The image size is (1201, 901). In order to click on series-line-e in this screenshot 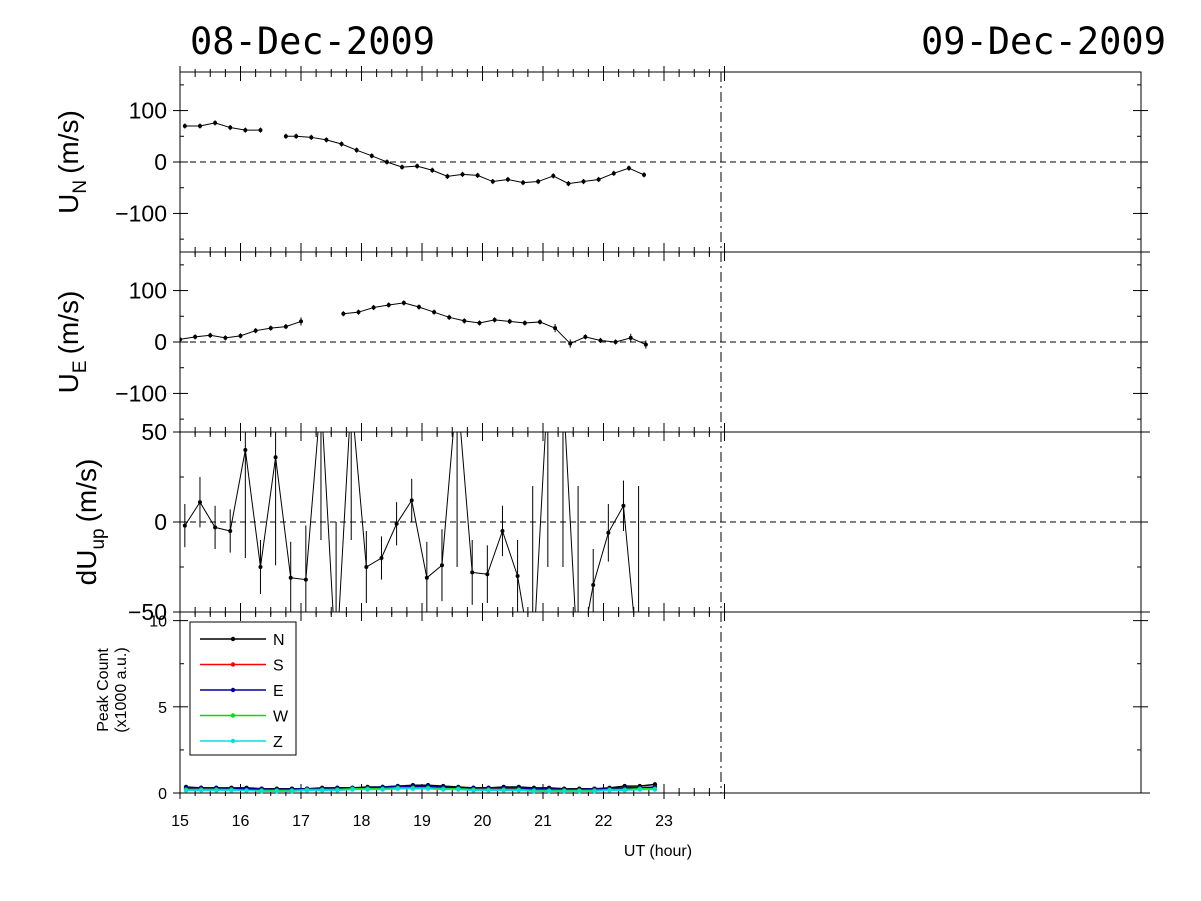, I will do `click(420, 788)`.